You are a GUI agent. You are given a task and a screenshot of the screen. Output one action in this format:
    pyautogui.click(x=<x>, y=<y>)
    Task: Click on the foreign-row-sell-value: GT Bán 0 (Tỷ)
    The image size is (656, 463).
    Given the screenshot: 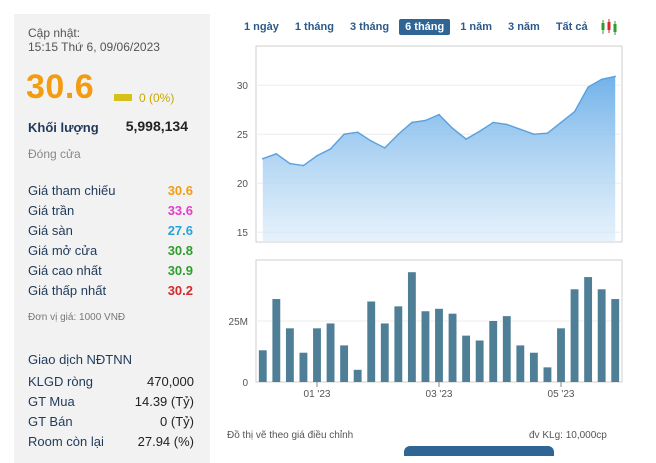 What is the action you would take?
    pyautogui.click(x=111, y=421)
    